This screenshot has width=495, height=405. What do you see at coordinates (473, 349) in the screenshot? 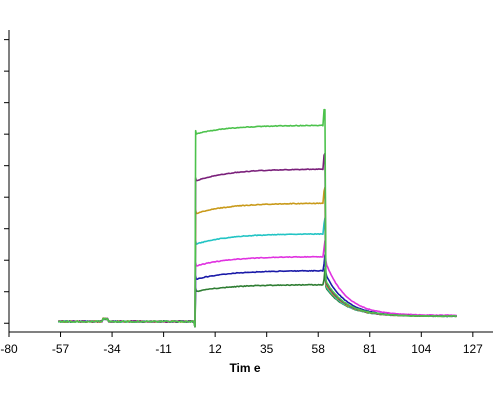
I see `x-tick-label: 127` at bounding box center [473, 349].